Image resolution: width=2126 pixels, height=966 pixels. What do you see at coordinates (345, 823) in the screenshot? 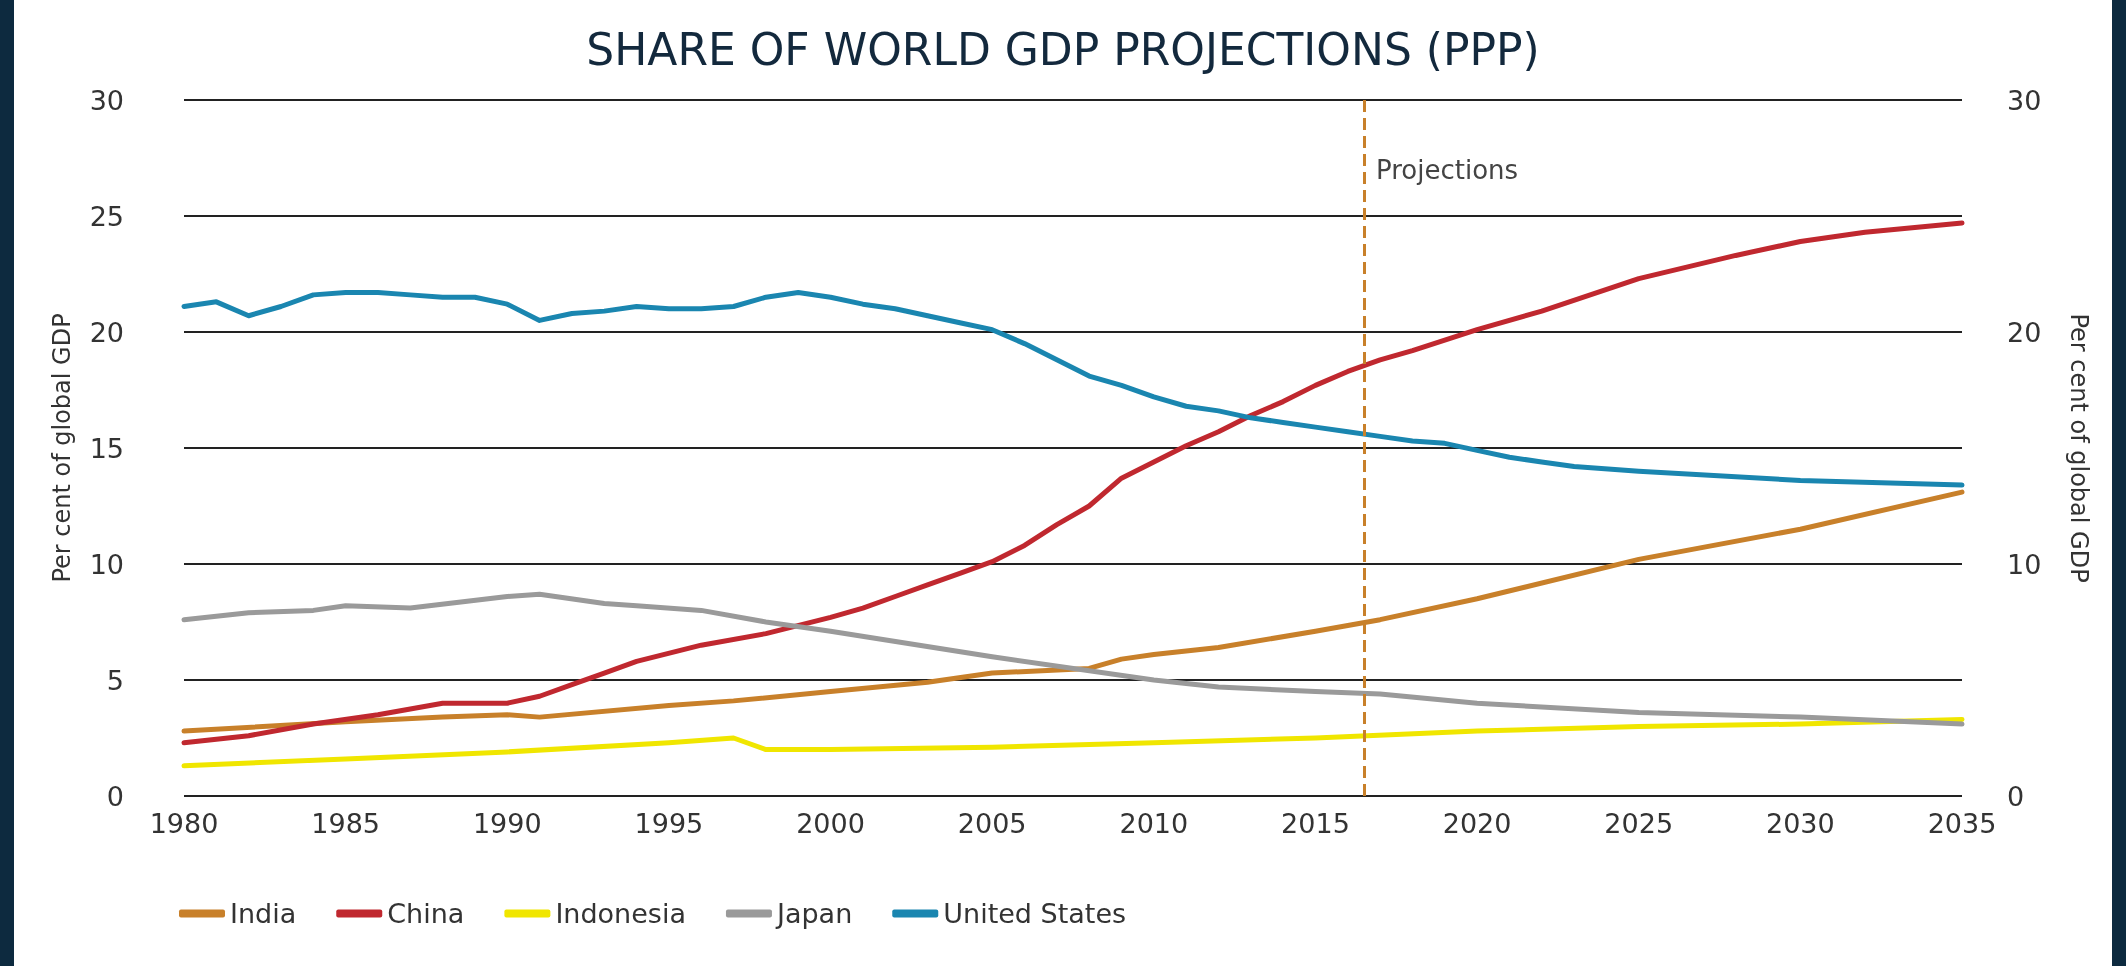
I see `x-tick-label: 1985` at bounding box center [345, 823].